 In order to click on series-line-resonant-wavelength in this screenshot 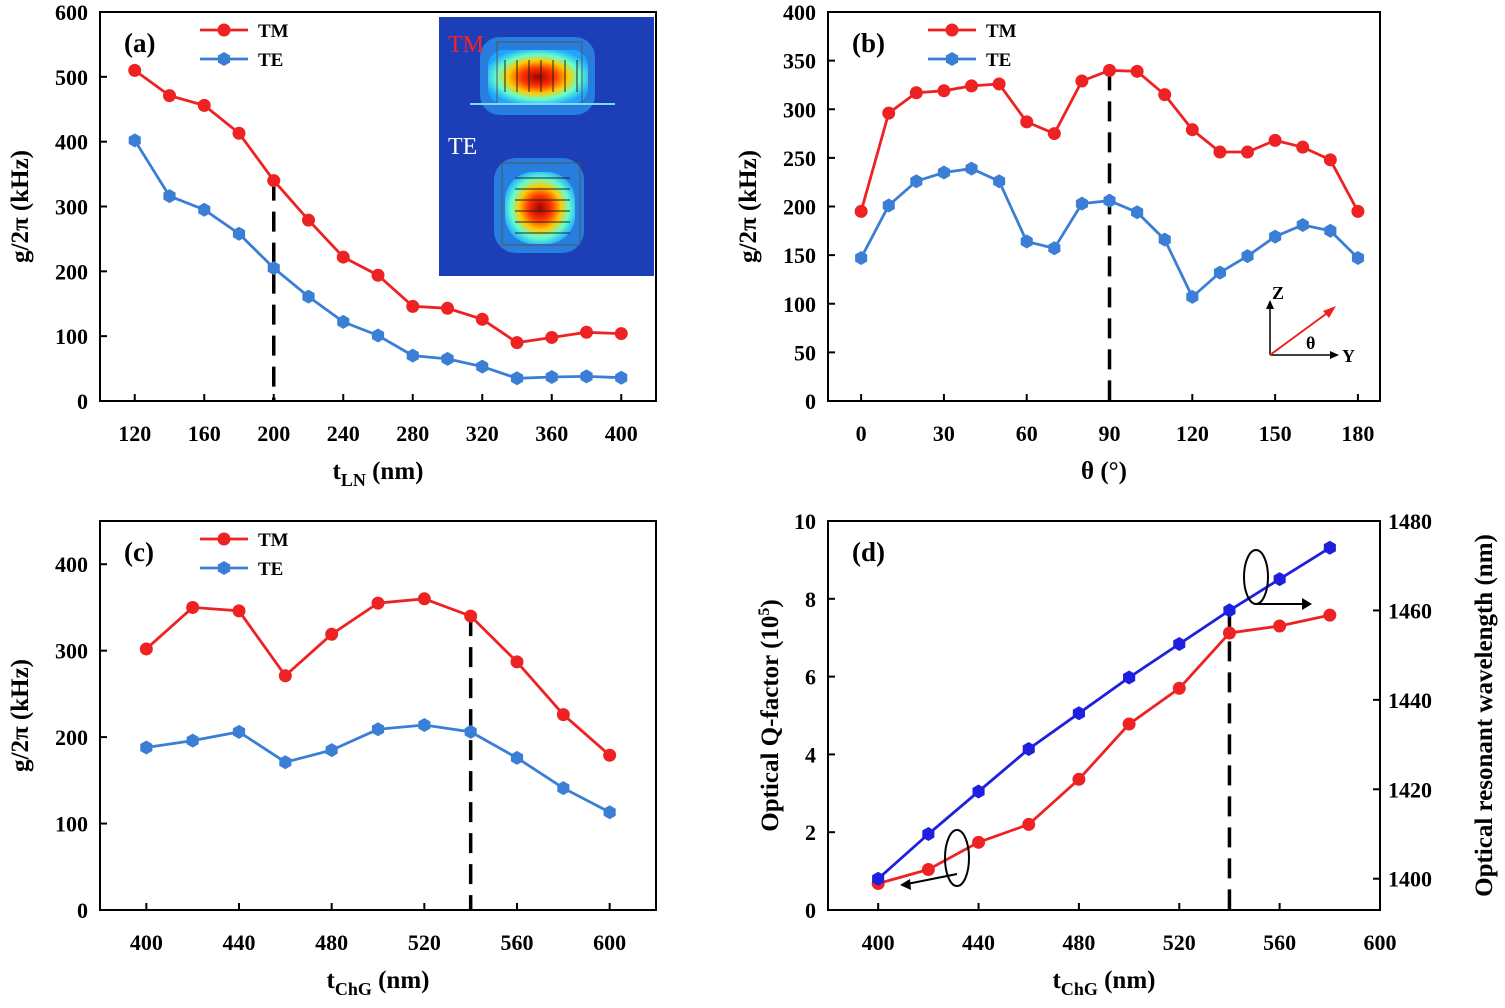, I will do `click(1104, 713)`.